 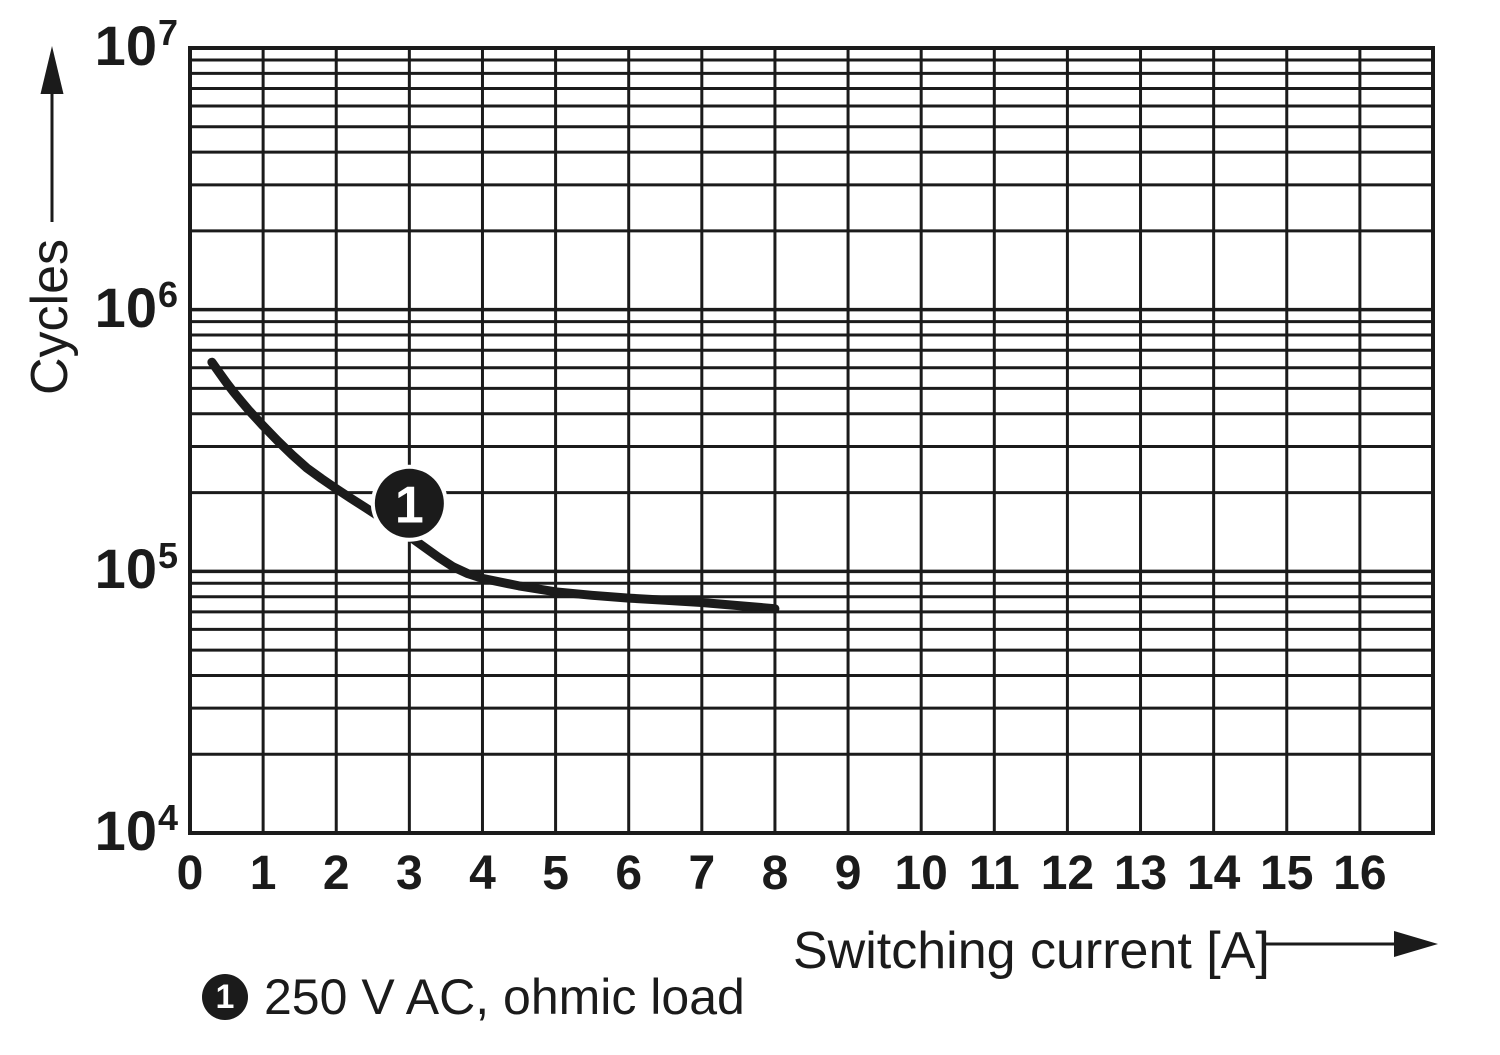 I want to click on y-tick-label-10e4: 10⁴, so click(x=136, y=829).